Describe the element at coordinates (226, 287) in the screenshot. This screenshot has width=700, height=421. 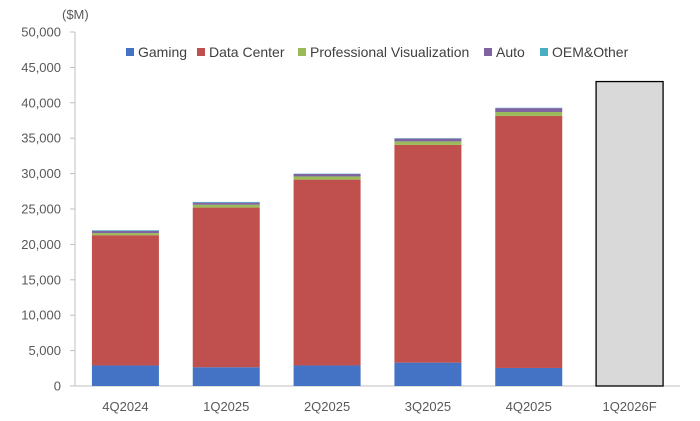
I see `bar-data-center-1q2025` at that location.